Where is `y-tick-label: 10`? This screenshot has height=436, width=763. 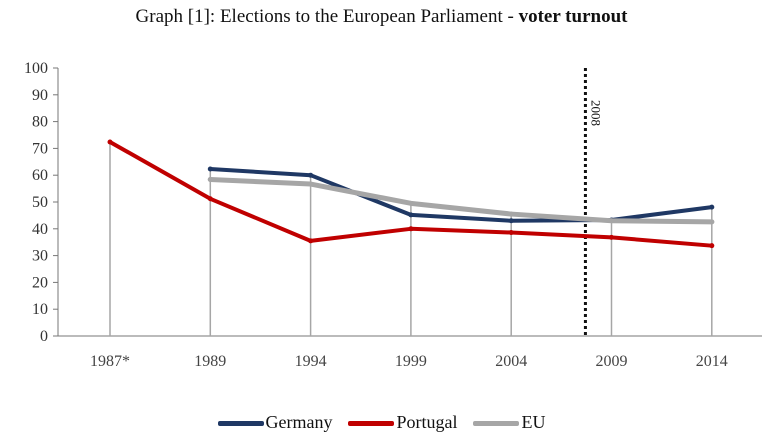 y-tick-label: 10 is located at coordinates (40, 309).